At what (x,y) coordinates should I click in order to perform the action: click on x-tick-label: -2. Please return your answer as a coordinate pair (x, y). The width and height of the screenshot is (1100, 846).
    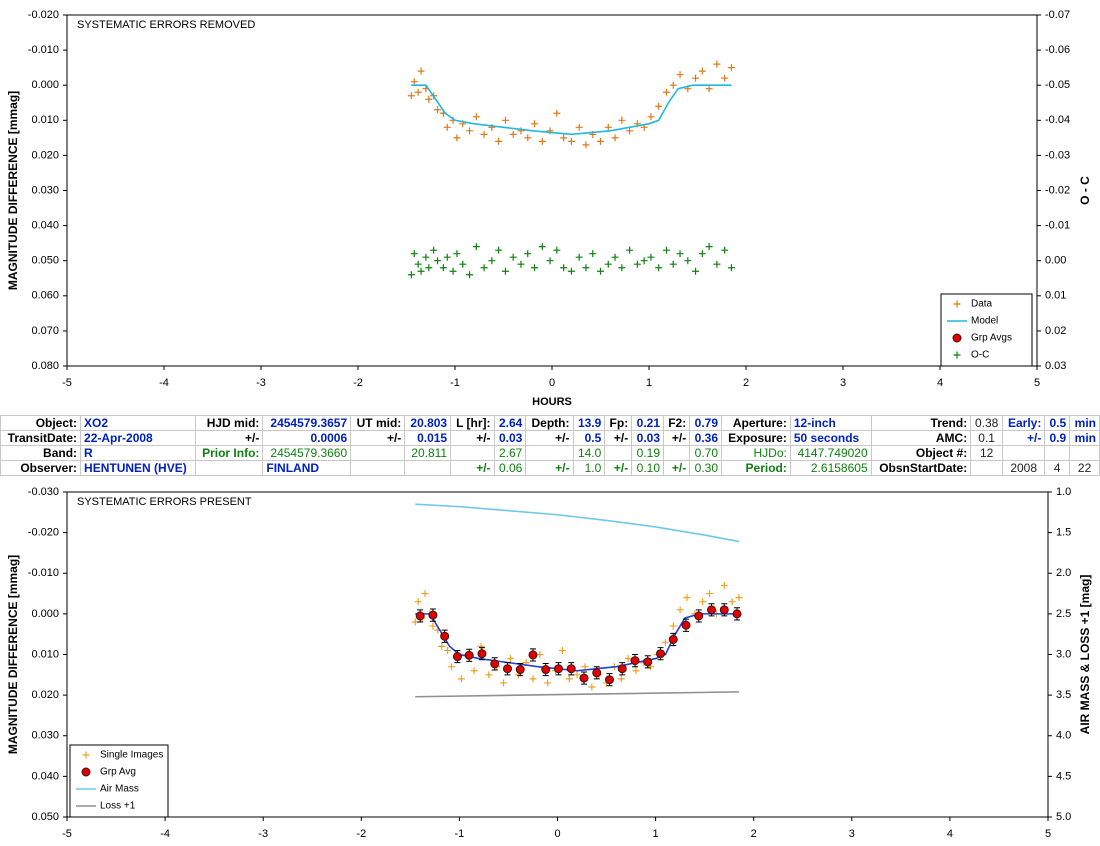
    Looking at the image, I should click on (358, 383).